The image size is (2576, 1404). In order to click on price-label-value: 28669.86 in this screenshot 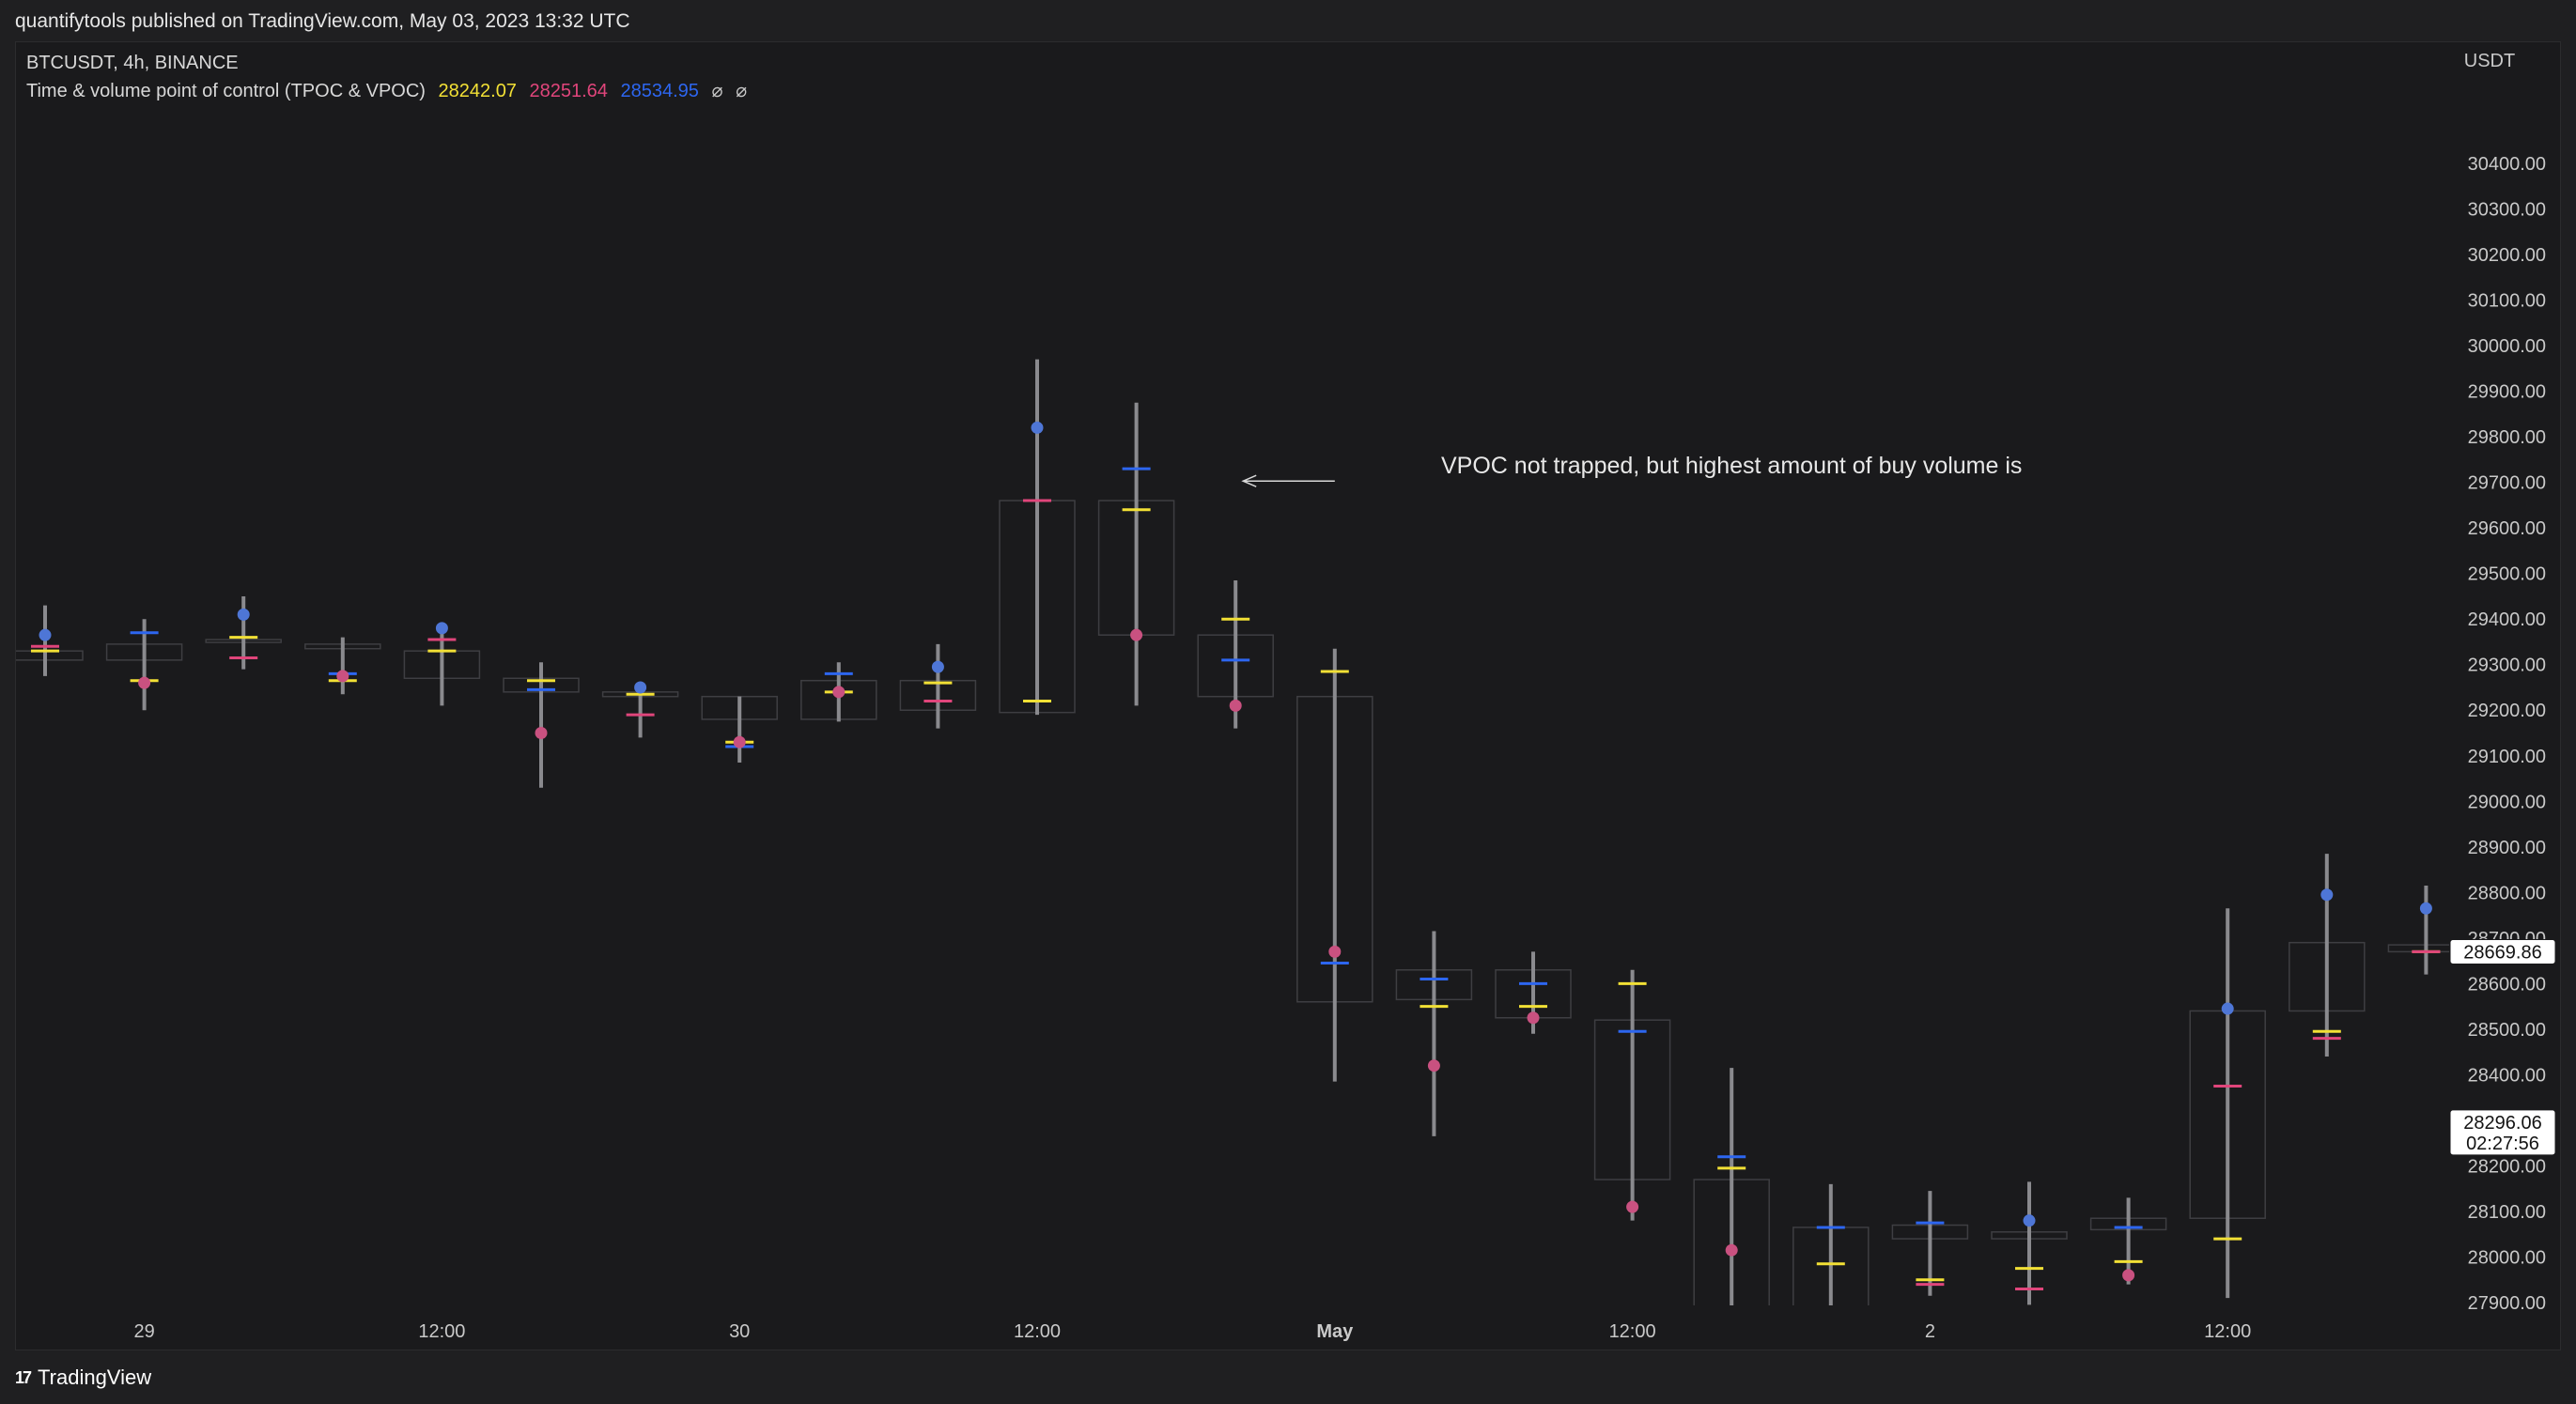, I will do `click(2502, 953)`.